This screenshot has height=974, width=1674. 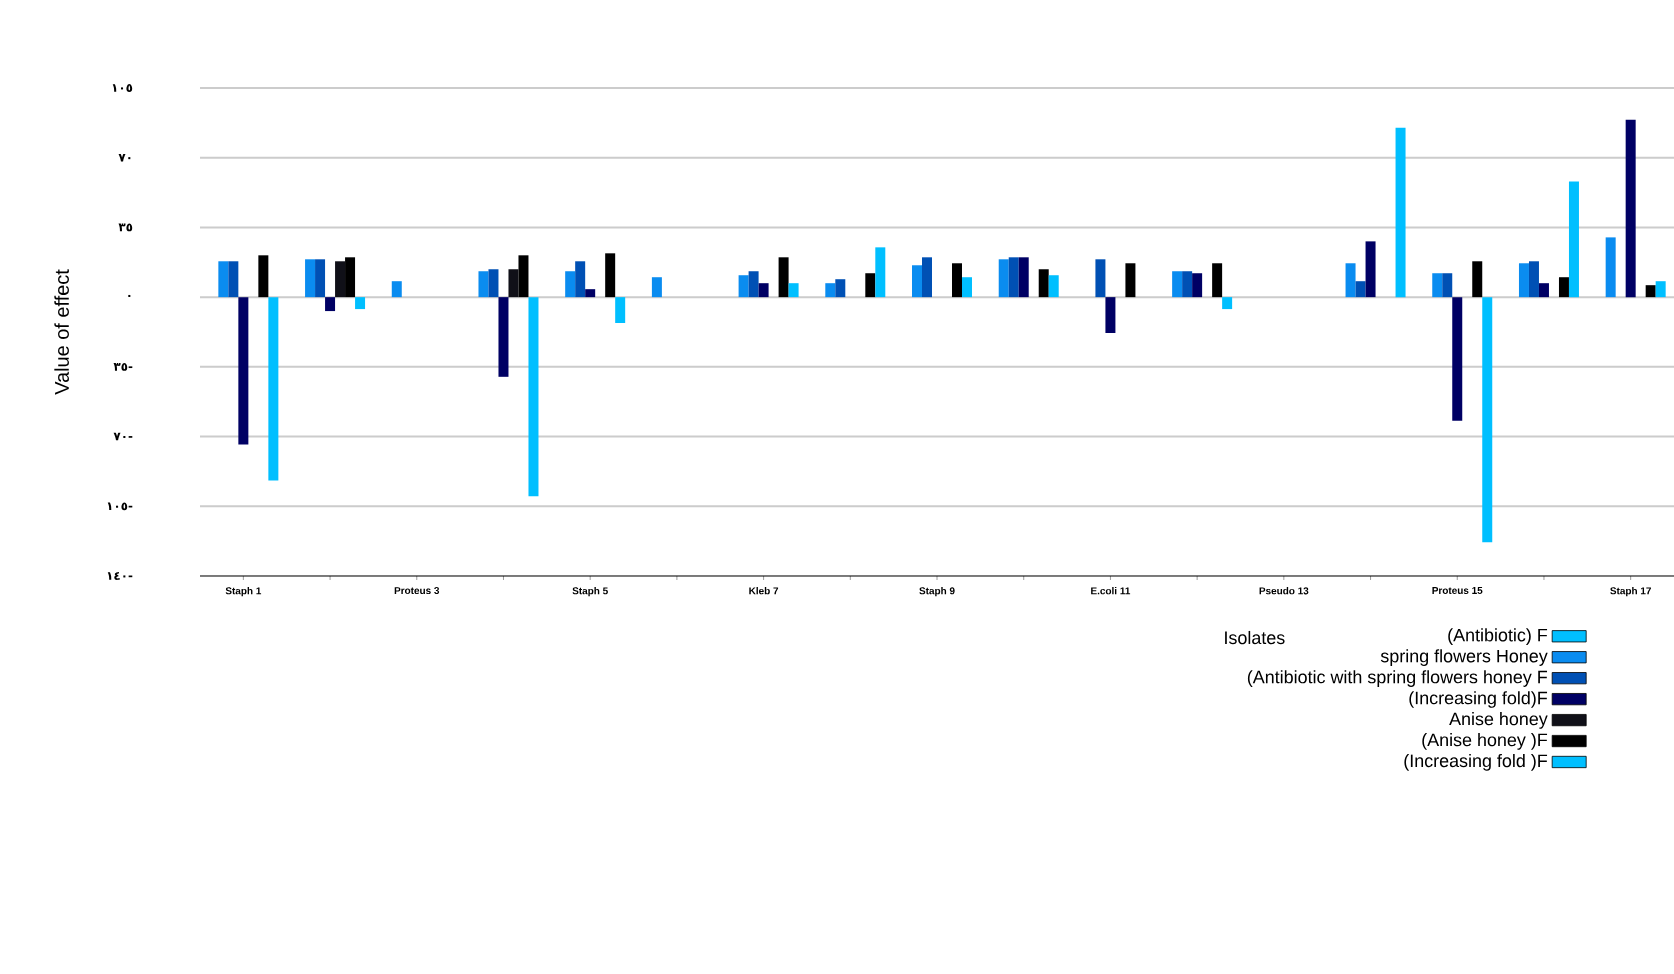 What do you see at coordinates (61, 332) in the screenshot?
I see `y-axis-title: Value of effect` at bounding box center [61, 332].